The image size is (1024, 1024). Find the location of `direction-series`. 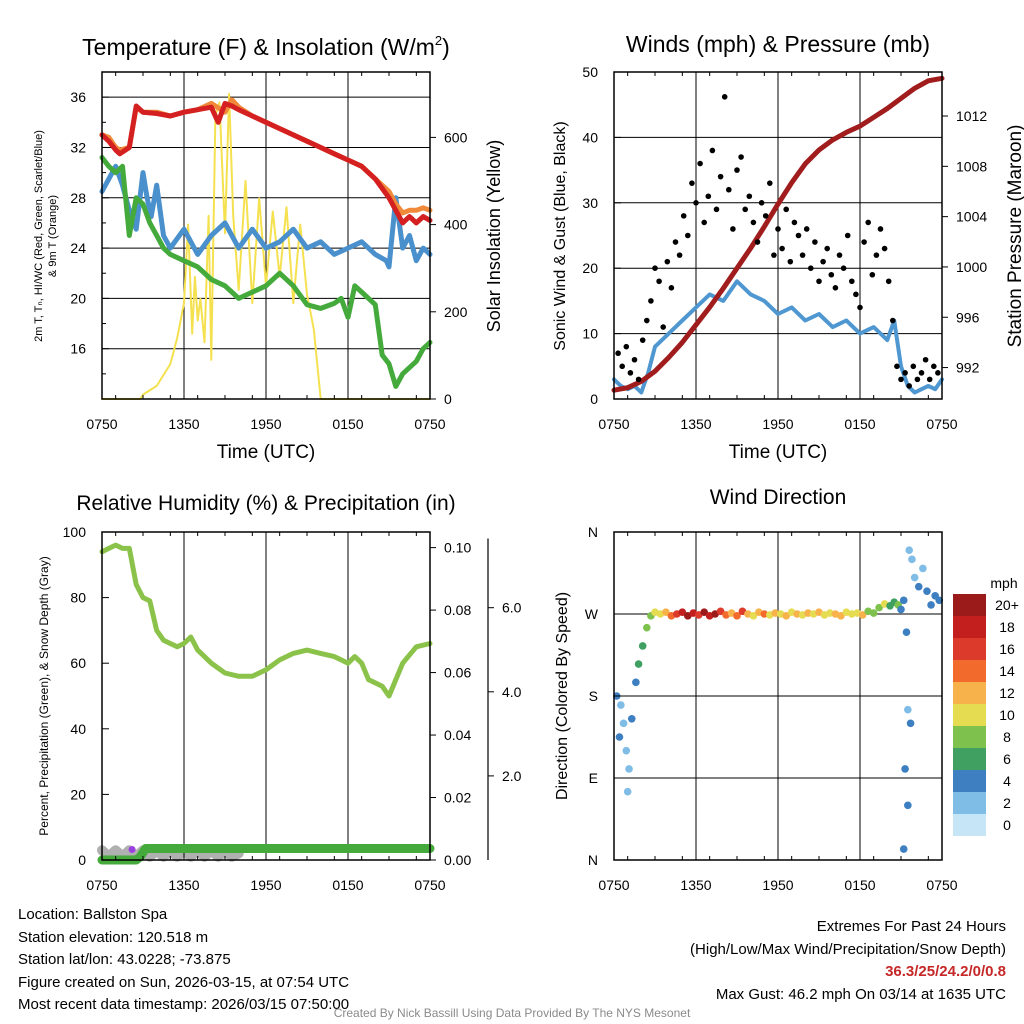

direction-series is located at coordinates (778, 699).